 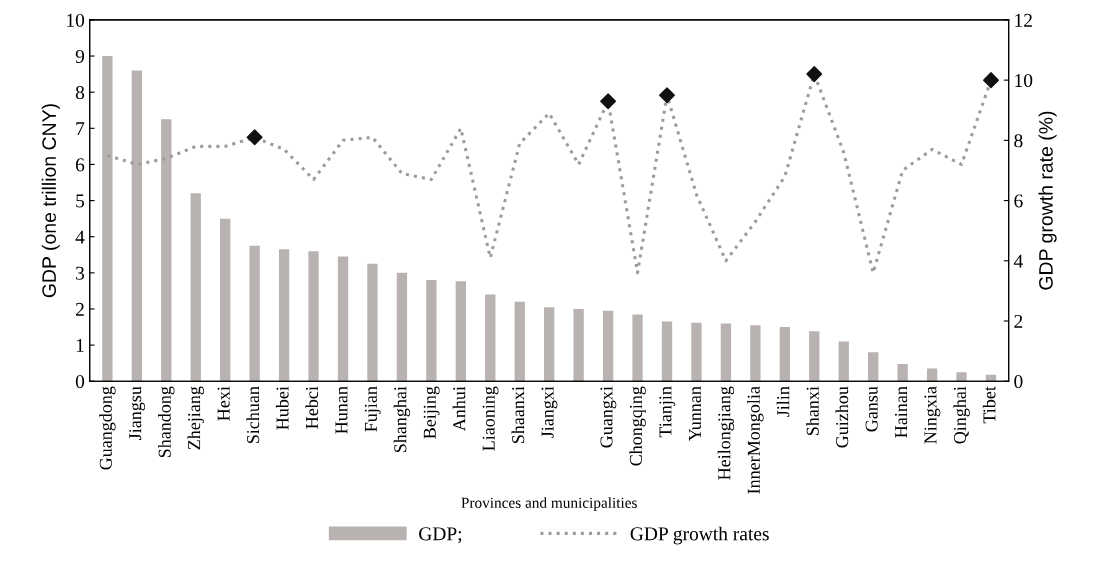 I want to click on x-tick-label: Yunnan, so click(x=694, y=414).